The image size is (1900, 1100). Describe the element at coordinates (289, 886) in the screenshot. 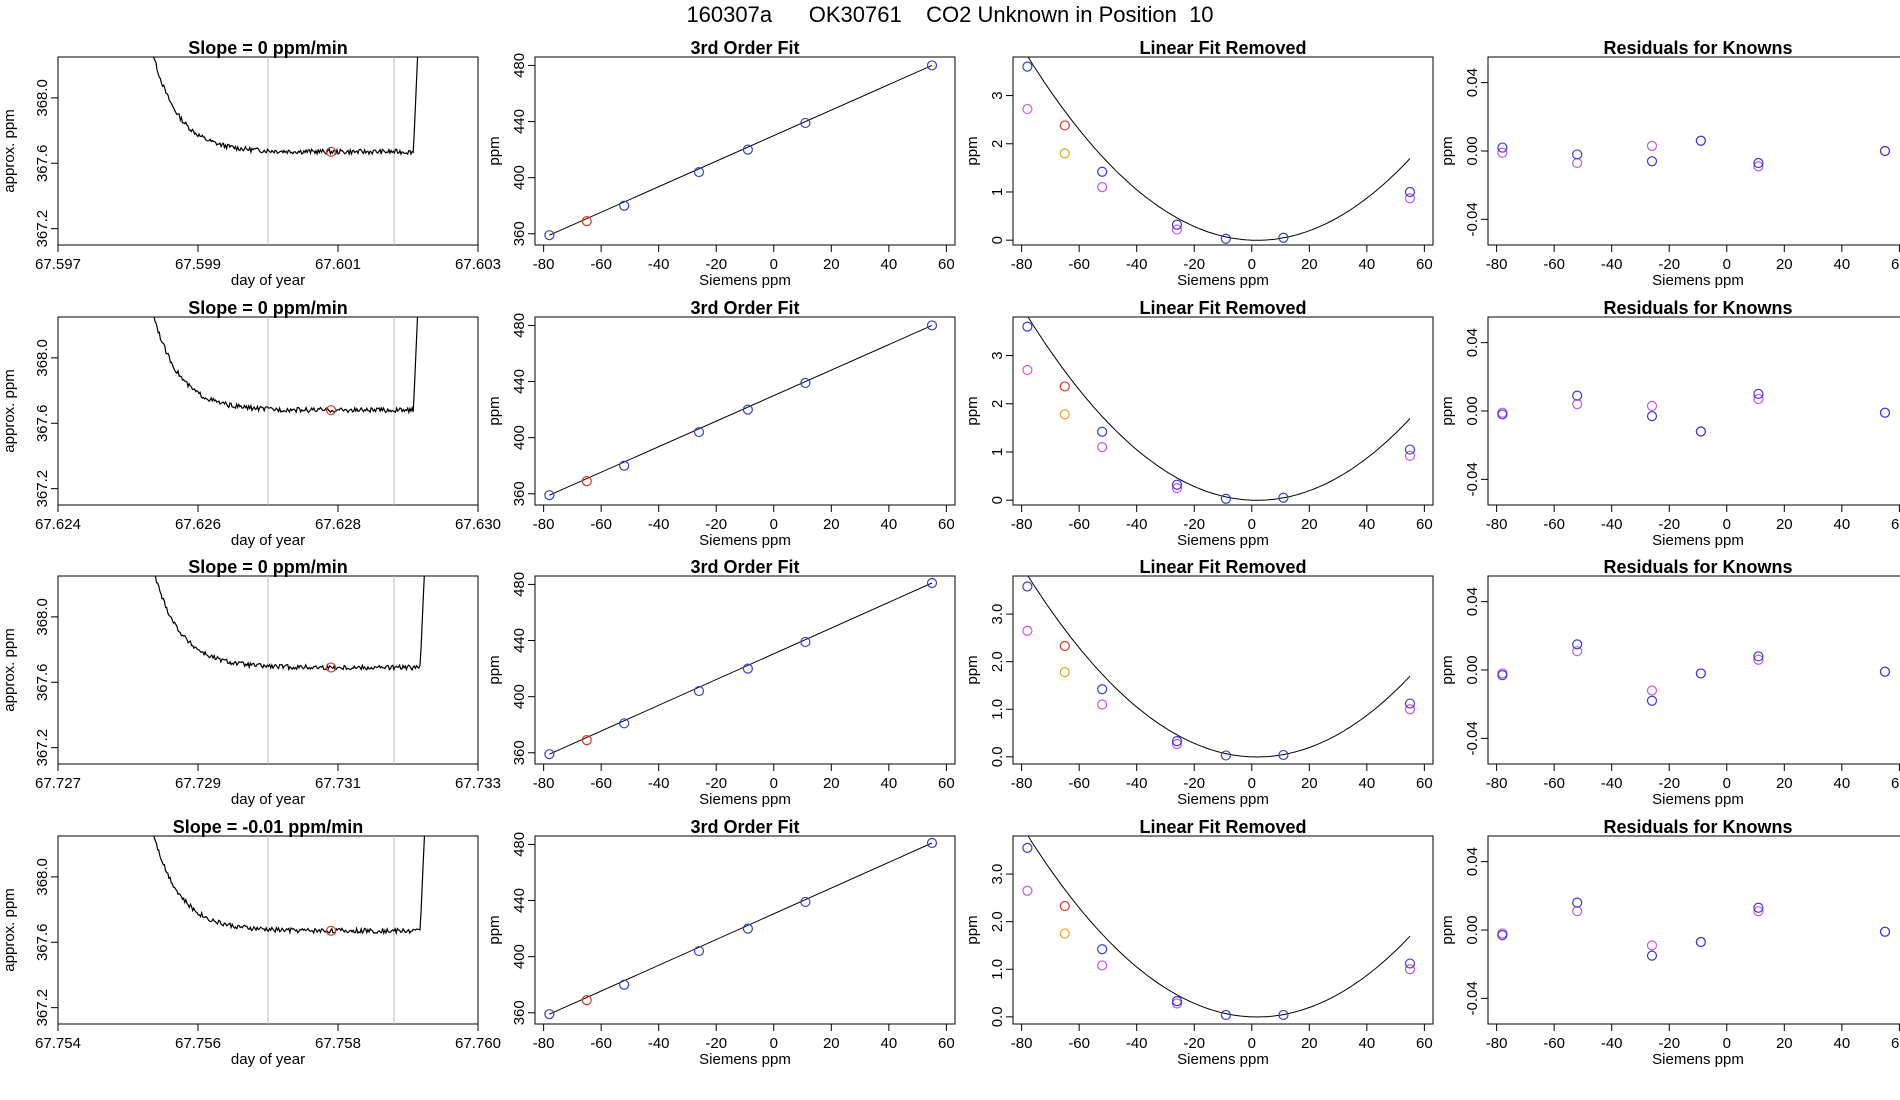

I see `data-trace` at that location.